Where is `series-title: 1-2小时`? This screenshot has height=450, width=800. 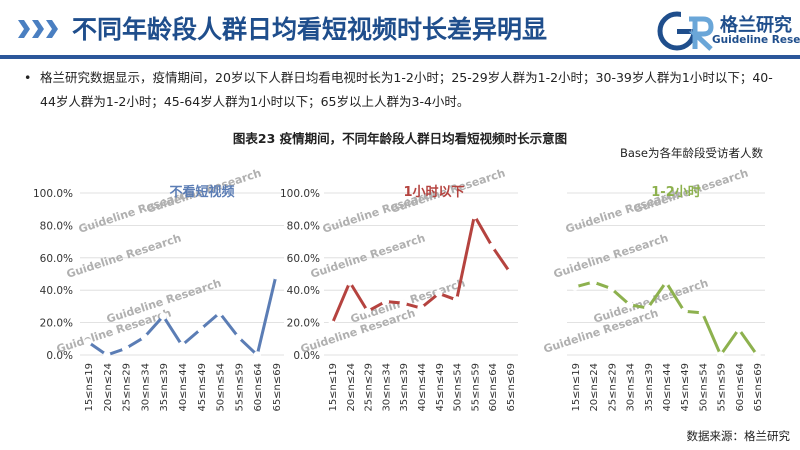
series-title: 1-2小时 is located at coordinates (676, 192).